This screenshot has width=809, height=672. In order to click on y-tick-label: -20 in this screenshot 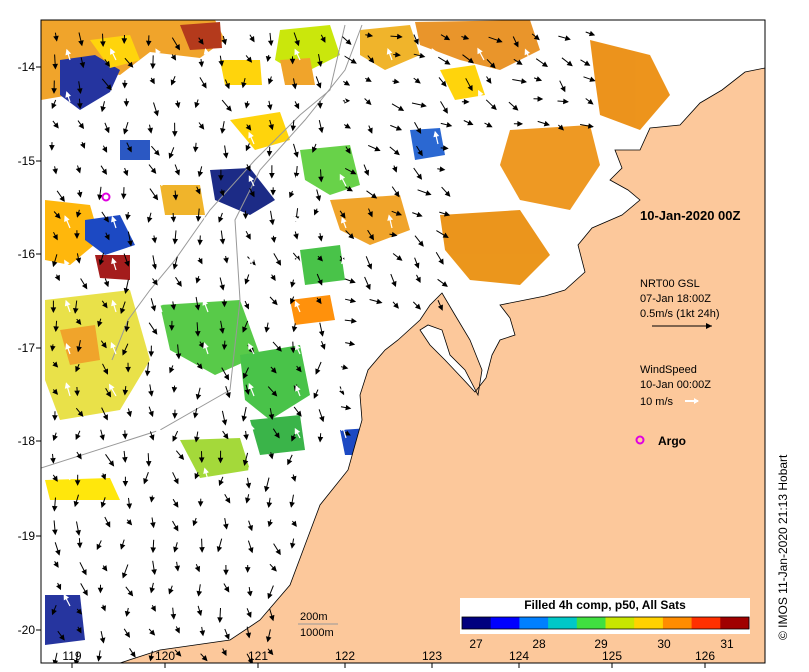, I will do `click(27, 630)`.